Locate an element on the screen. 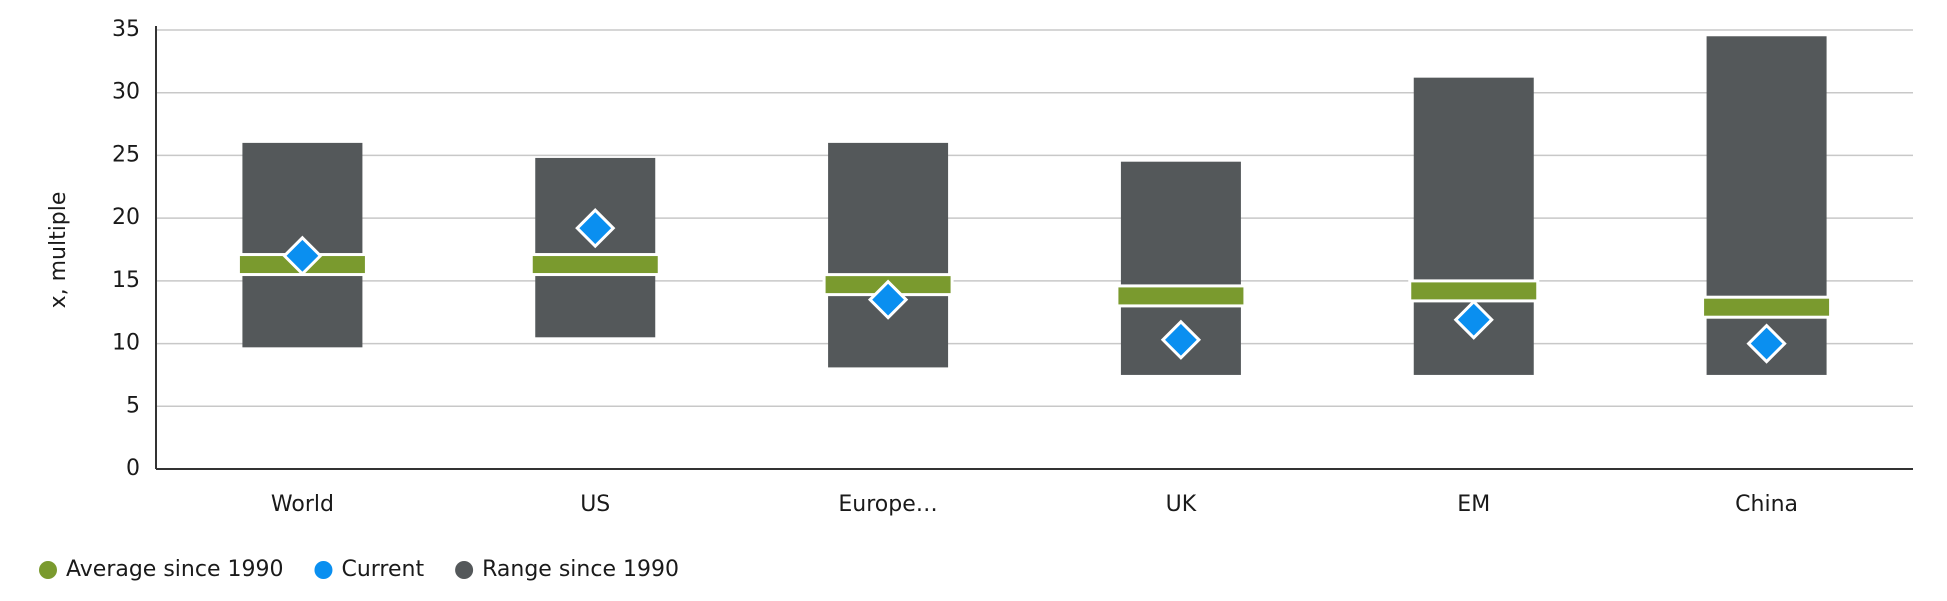  y-tick-label: 0 is located at coordinates (133, 468).